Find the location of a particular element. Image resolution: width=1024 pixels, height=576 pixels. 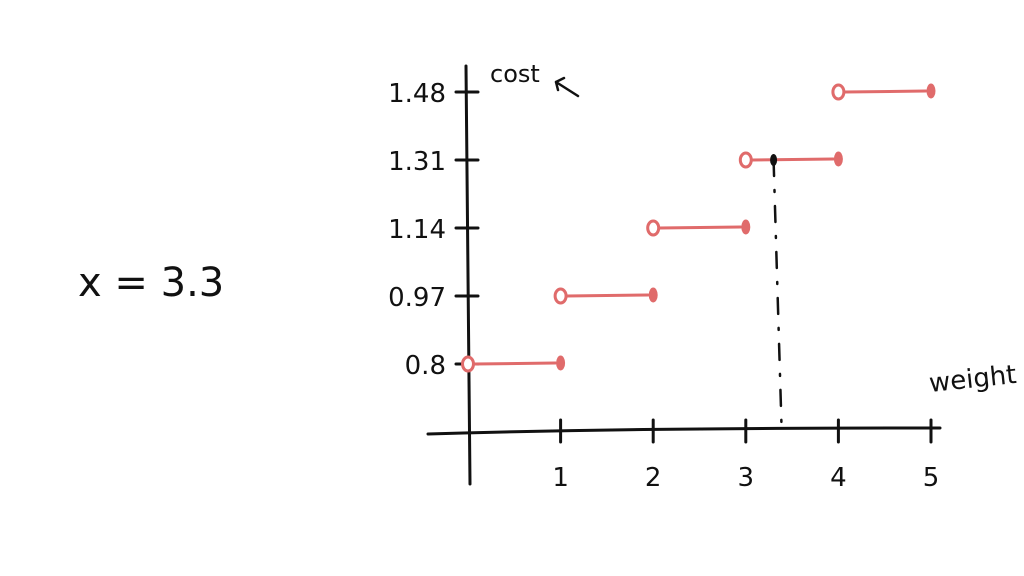

y-axis-label-arrow-icon is located at coordinates (567, 87).